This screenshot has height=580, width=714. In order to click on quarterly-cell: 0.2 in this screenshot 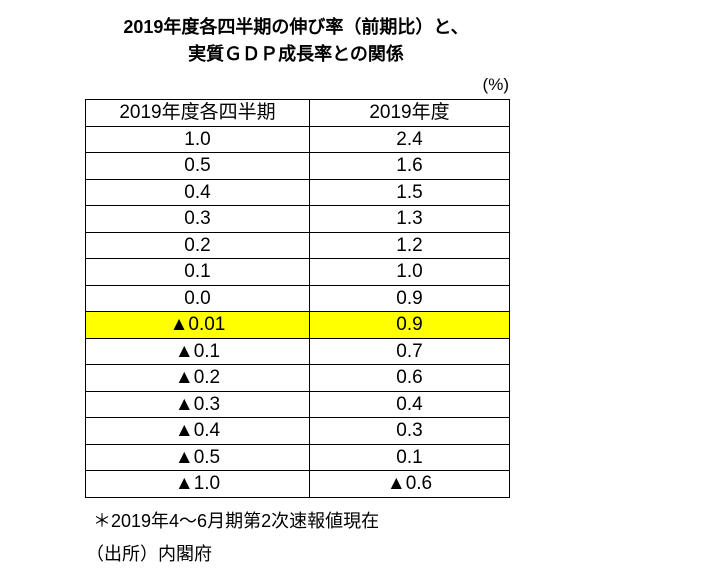, I will do `click(197, 245)`.